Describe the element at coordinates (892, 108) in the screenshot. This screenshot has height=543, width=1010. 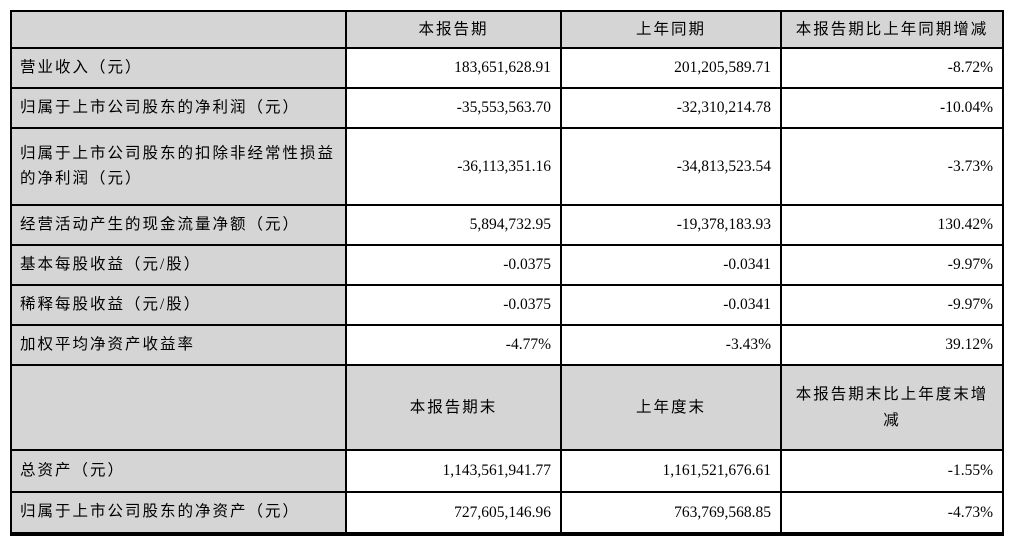
I see `value-change: -10.04%` at that location.